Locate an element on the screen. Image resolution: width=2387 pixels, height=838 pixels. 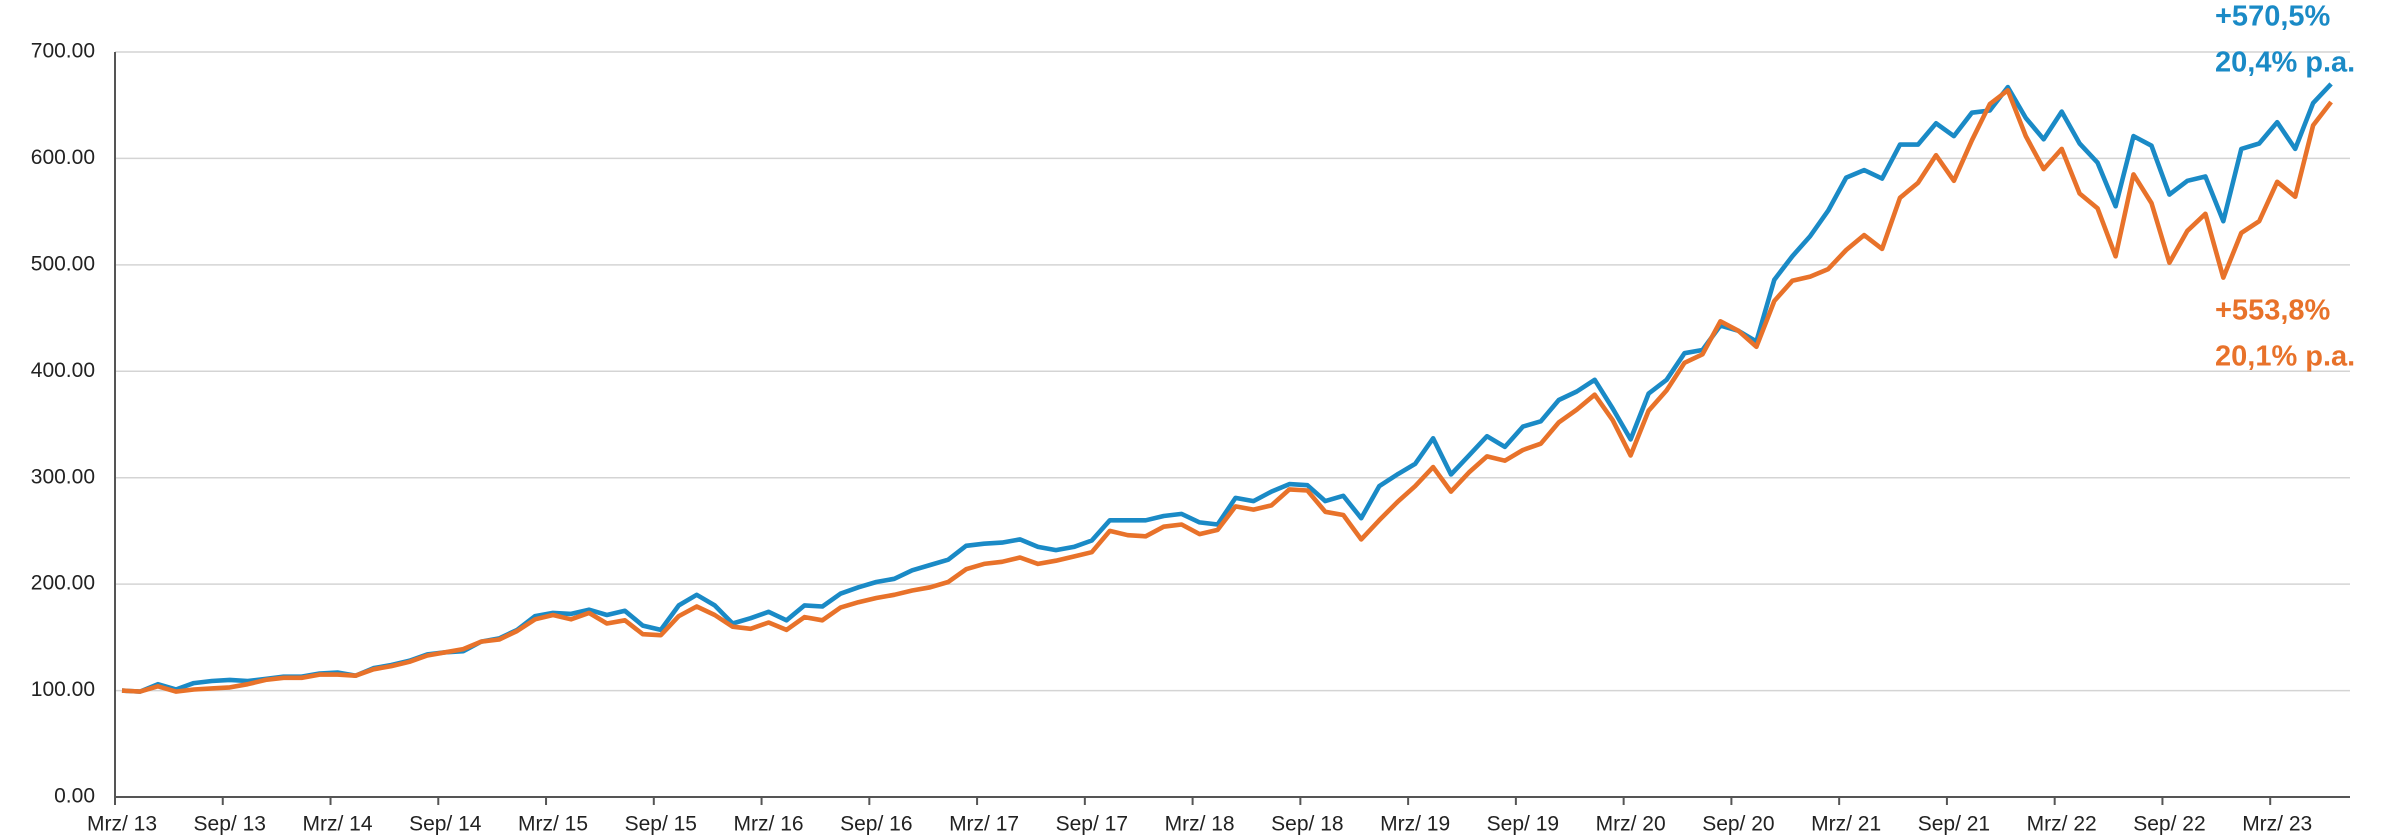
x-tick-label: Mrz/ 19 is located at coordinates (1415, 824).